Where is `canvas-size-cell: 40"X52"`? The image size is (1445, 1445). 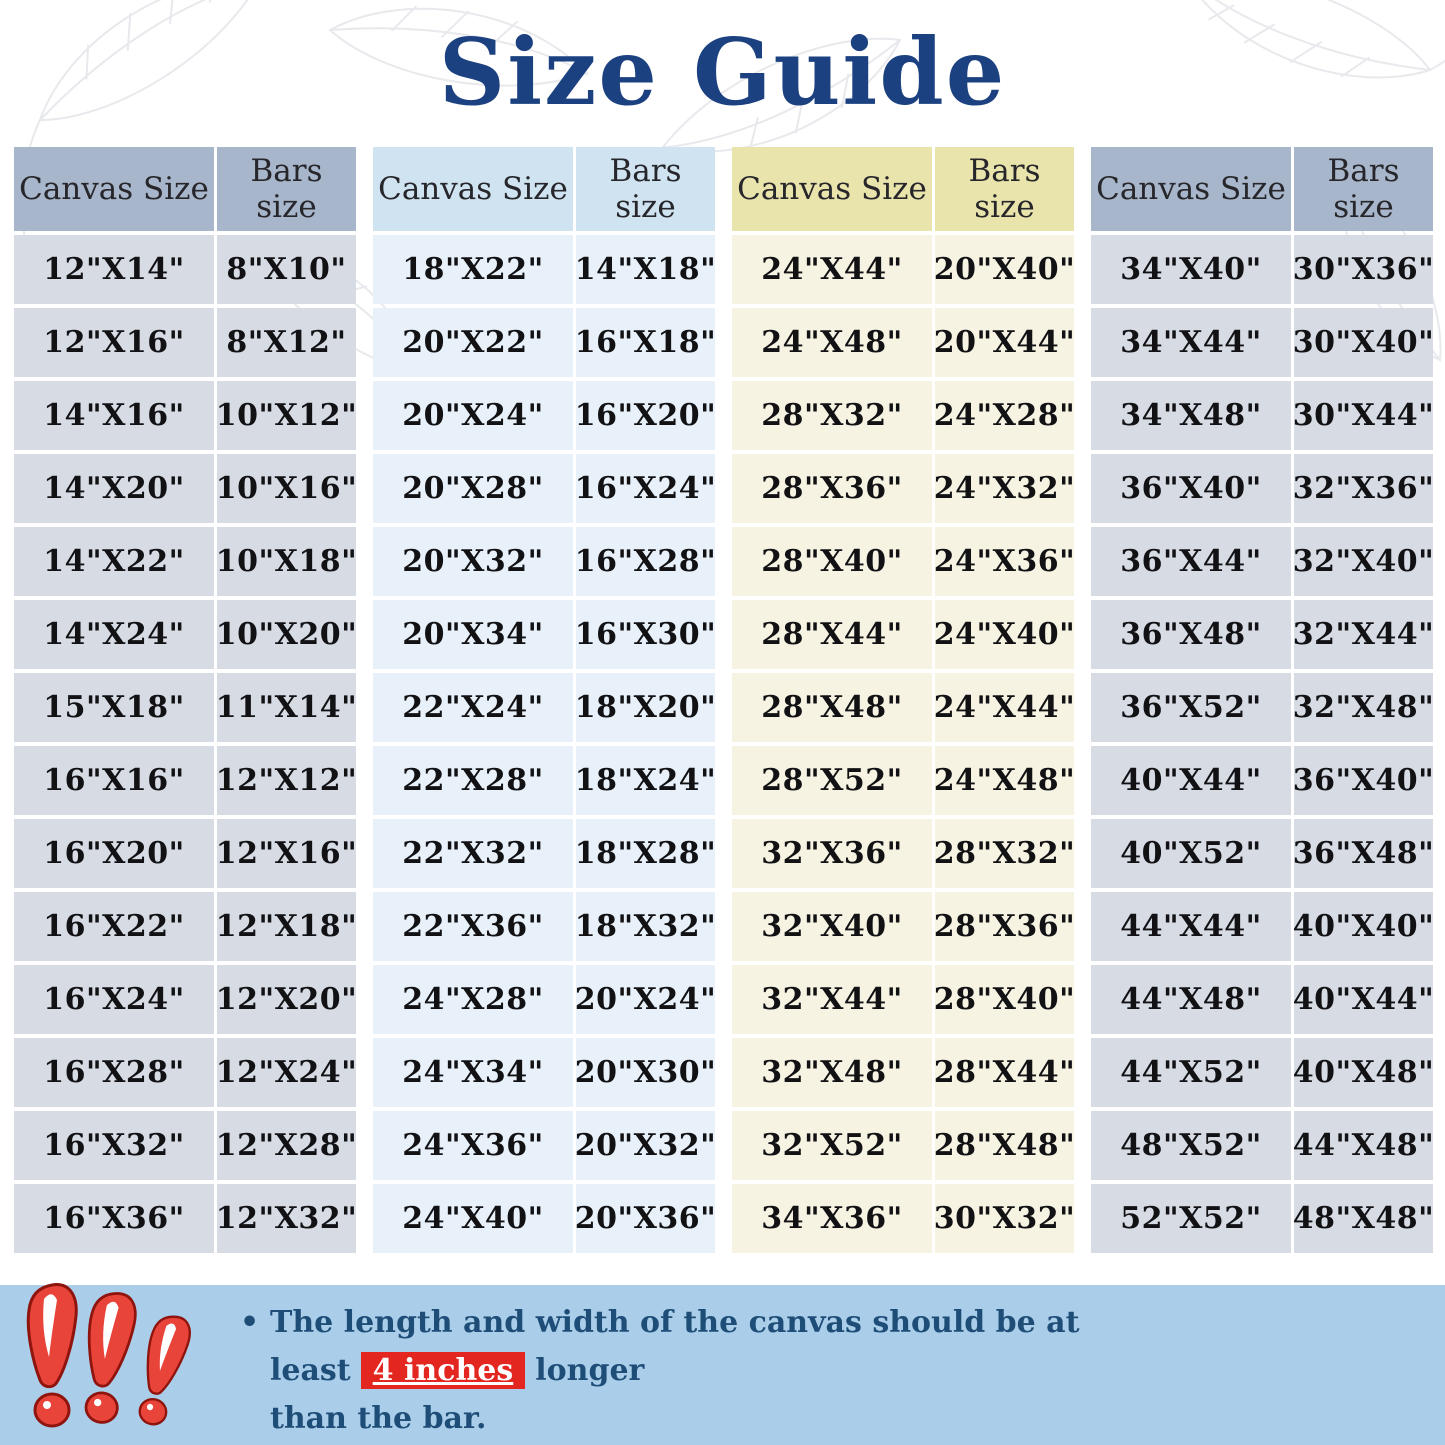
canvas-size-cell: 40"X52" is located at coordinates (1191, 853).